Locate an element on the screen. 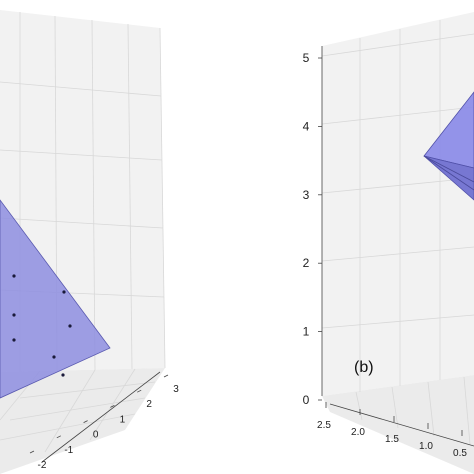  z-tick-label: 0 is located at coordinates (306, 400).